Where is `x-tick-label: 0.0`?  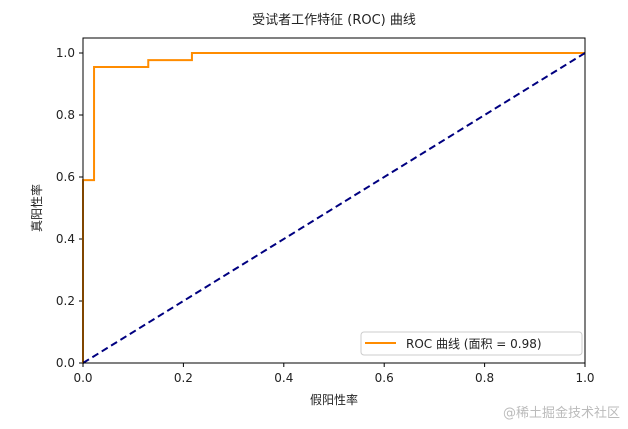 x-tick-label: 0.0 is located at coordinates (82, 378).